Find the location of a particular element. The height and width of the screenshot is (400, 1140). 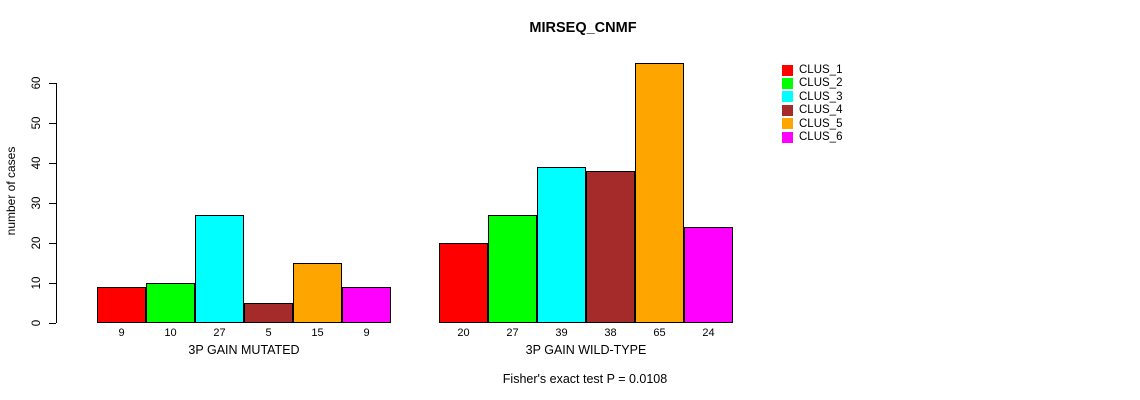

legend-item: CLUS_3 is located at coordinates (812, 97).